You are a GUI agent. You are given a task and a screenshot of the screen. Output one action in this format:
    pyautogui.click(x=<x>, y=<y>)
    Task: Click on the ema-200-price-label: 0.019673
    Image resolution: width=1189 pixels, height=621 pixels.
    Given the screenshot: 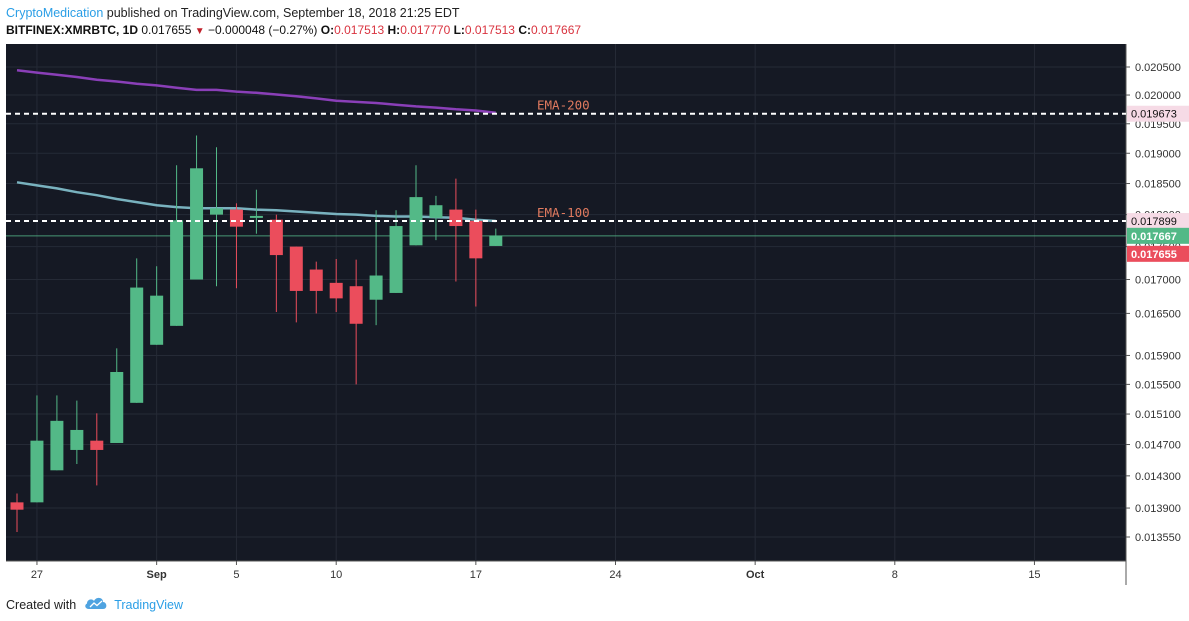 What is the action you would take?
    pyautogui.click(x=1154, y=115)
    